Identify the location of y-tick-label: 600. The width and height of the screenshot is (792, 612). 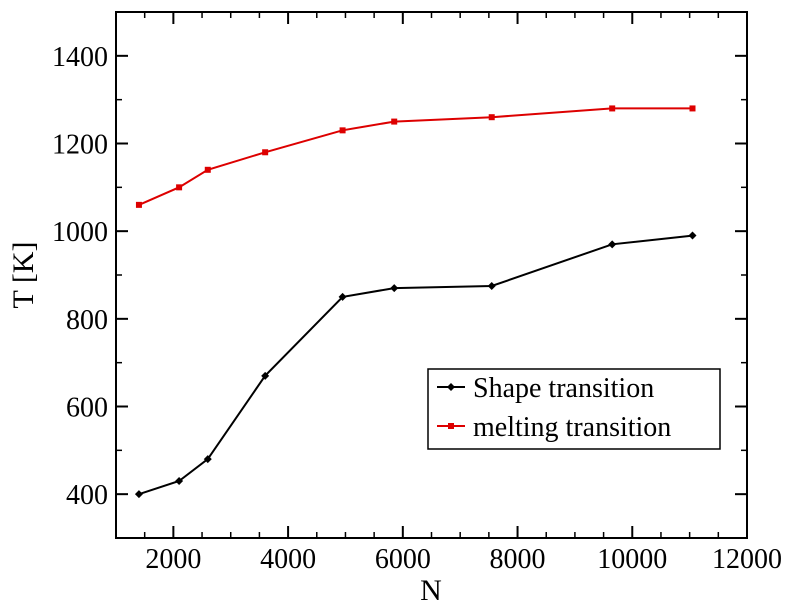
(87, 408).